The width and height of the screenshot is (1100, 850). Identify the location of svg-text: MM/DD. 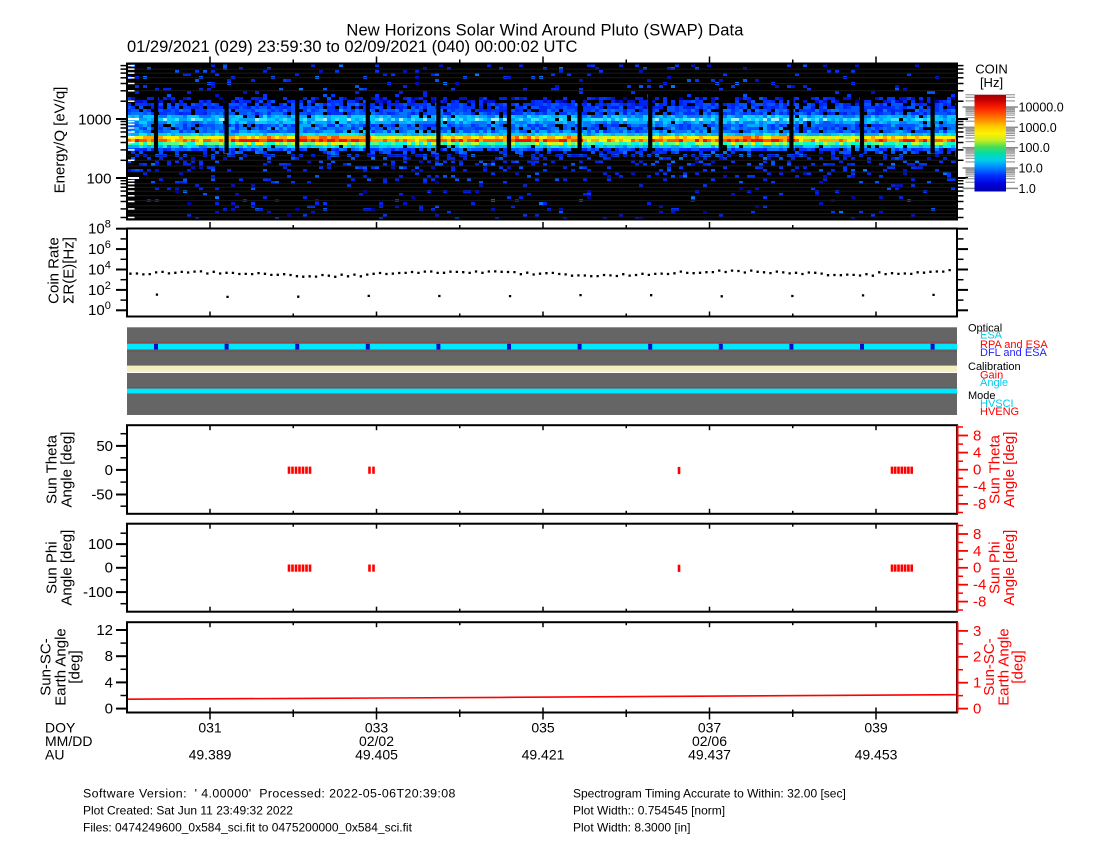
(68, 741).